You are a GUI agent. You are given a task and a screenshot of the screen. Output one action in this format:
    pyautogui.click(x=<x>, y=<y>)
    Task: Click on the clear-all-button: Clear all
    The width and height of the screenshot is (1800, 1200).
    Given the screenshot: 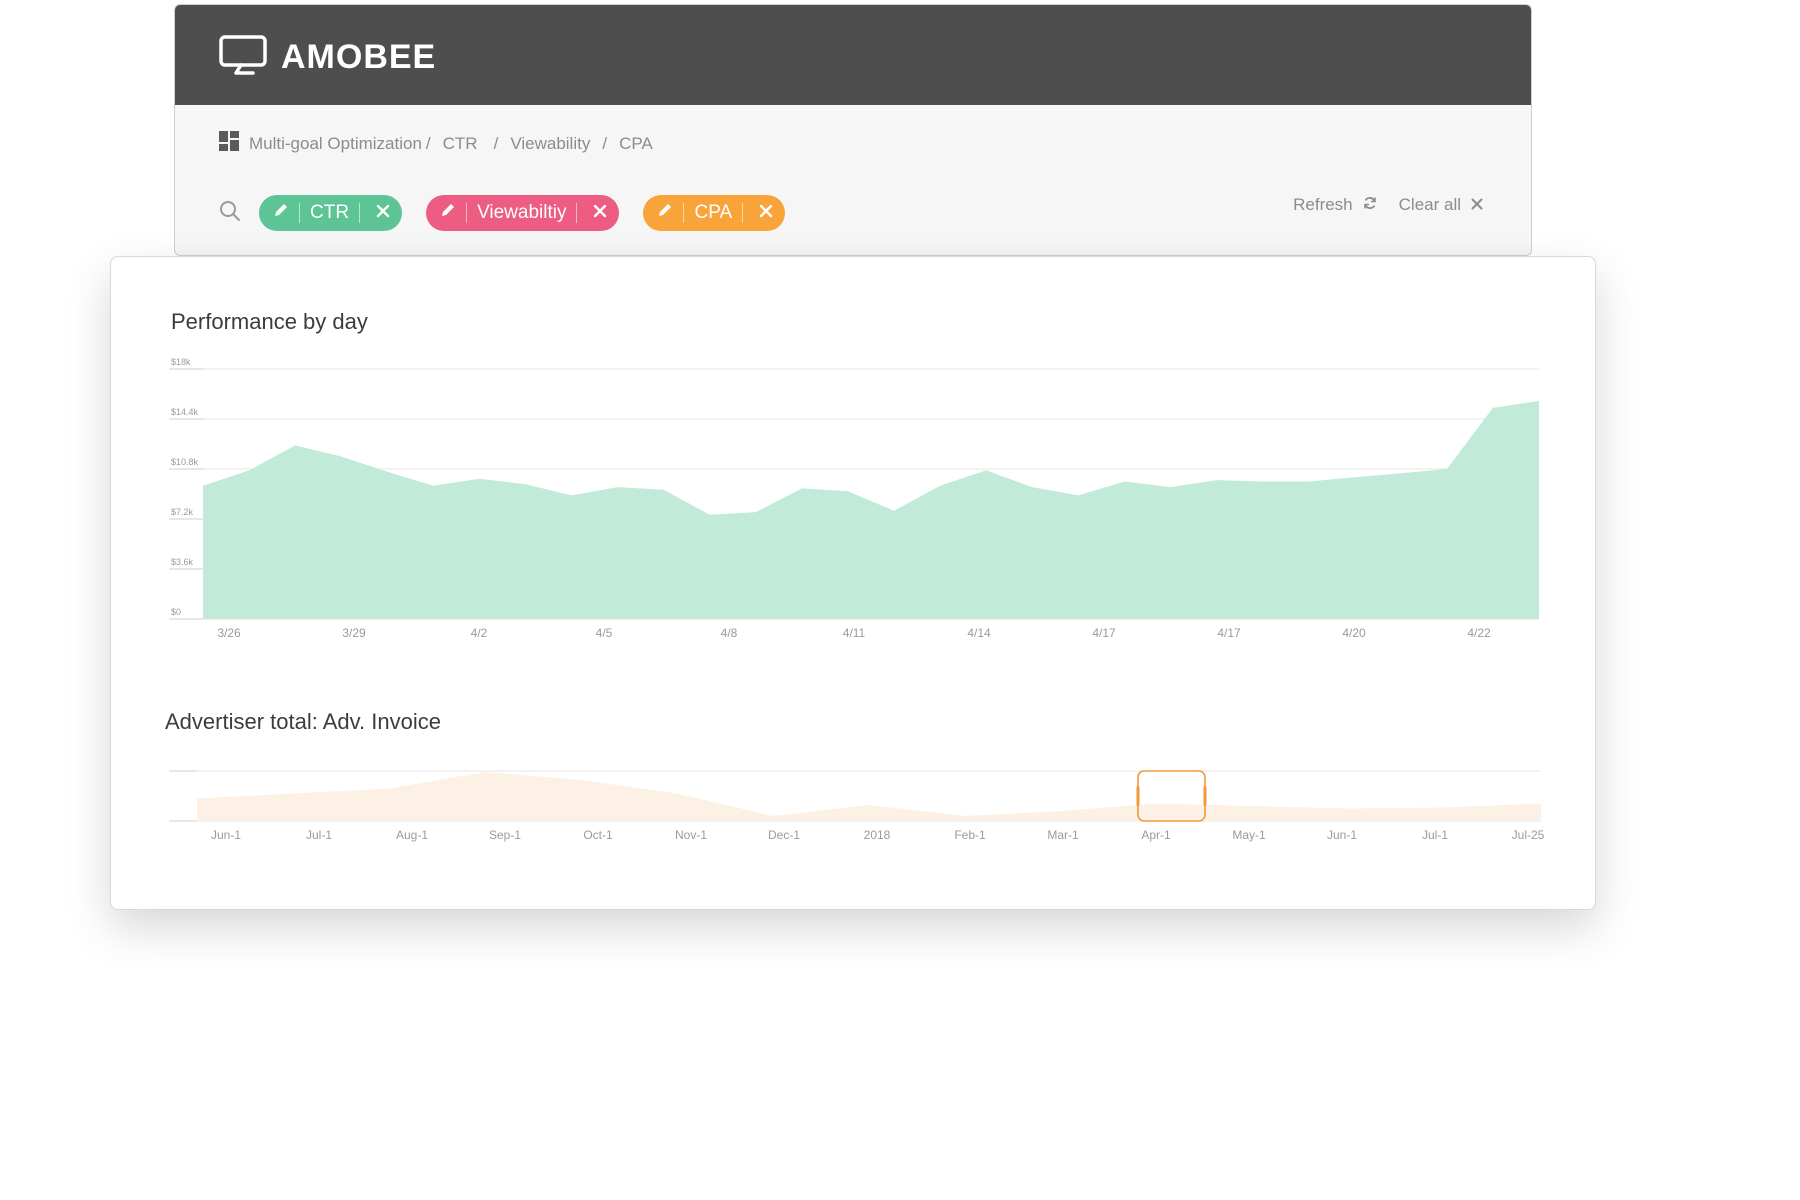 What is the action you would take?
    pyautogui.click(x=1441, y=205)
    